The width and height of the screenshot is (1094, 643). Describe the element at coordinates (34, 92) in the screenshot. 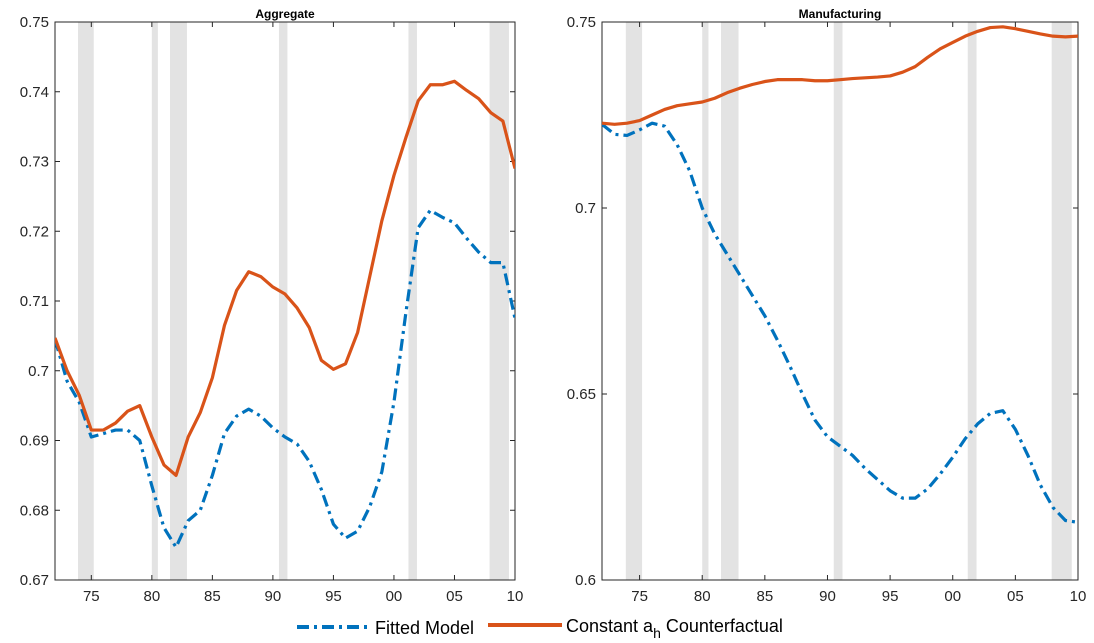

I see `y-tick-label: 0.74` at that location.